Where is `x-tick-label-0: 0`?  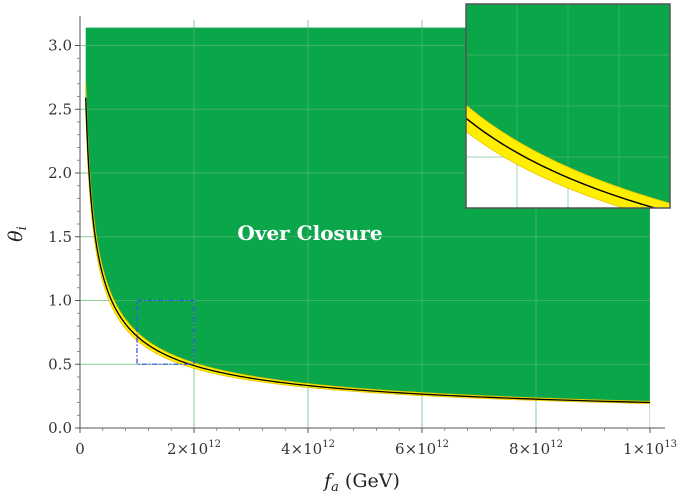
x-tick-label-0: 0 is located at coordinates (80, 449).